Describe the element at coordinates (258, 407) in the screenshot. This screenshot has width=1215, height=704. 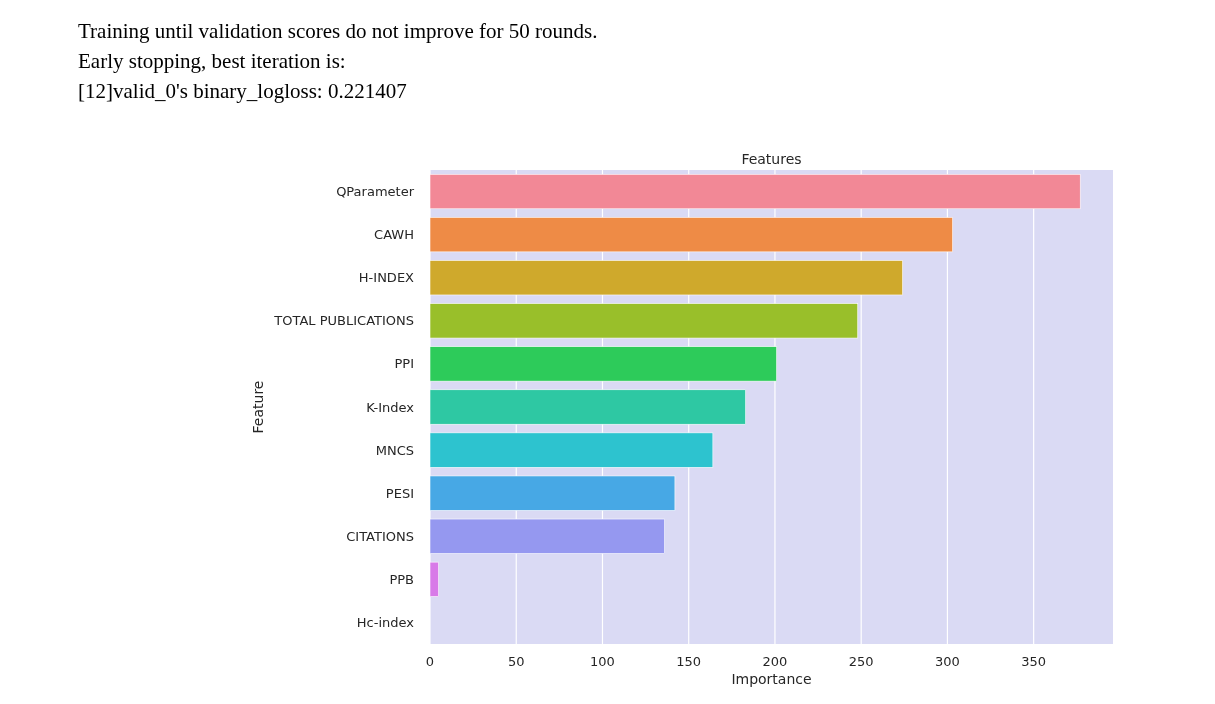
I see `y-axis-title: Feature` at that location.